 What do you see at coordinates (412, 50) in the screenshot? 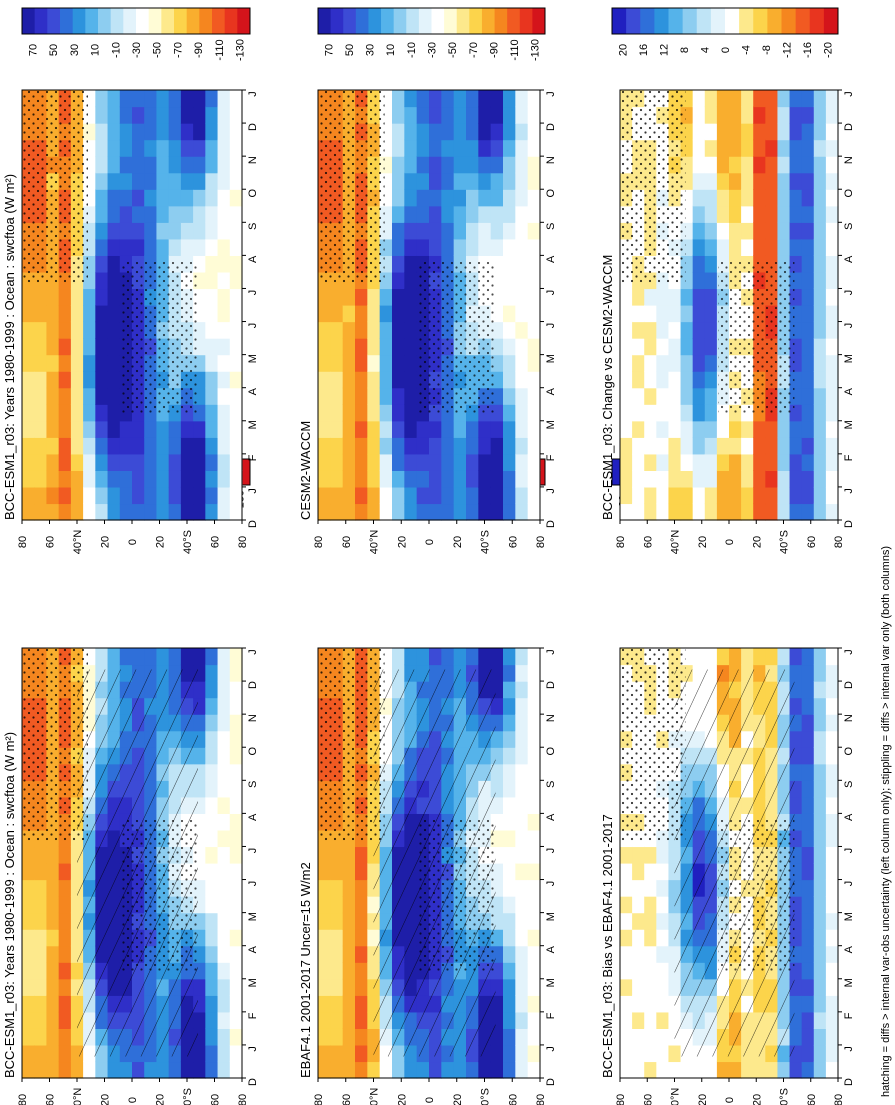
I see `colorbar-label: -10` at bounding box center [412, 50].